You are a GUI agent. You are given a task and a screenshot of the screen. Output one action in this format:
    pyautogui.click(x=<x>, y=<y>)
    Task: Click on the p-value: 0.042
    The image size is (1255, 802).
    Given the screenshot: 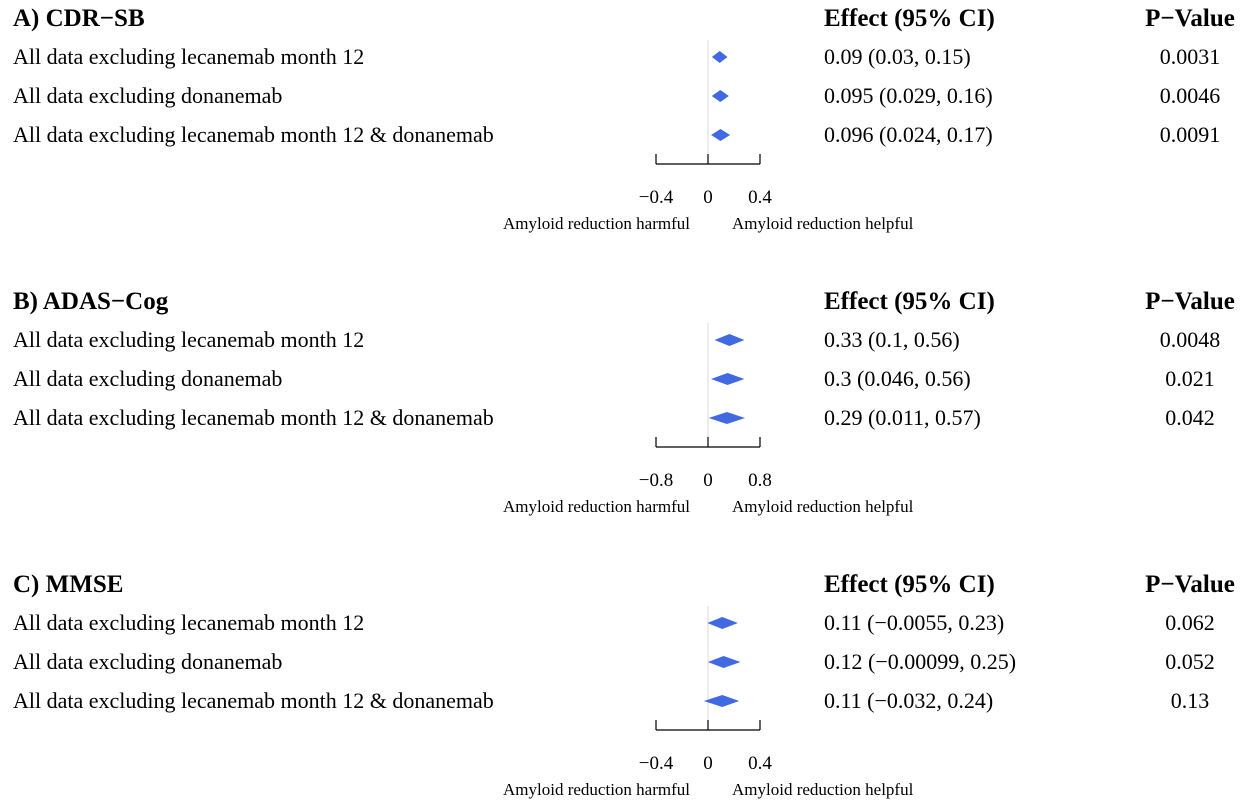 What is the action you would take?
    pyautogui.click(x=1190, y=417)
    